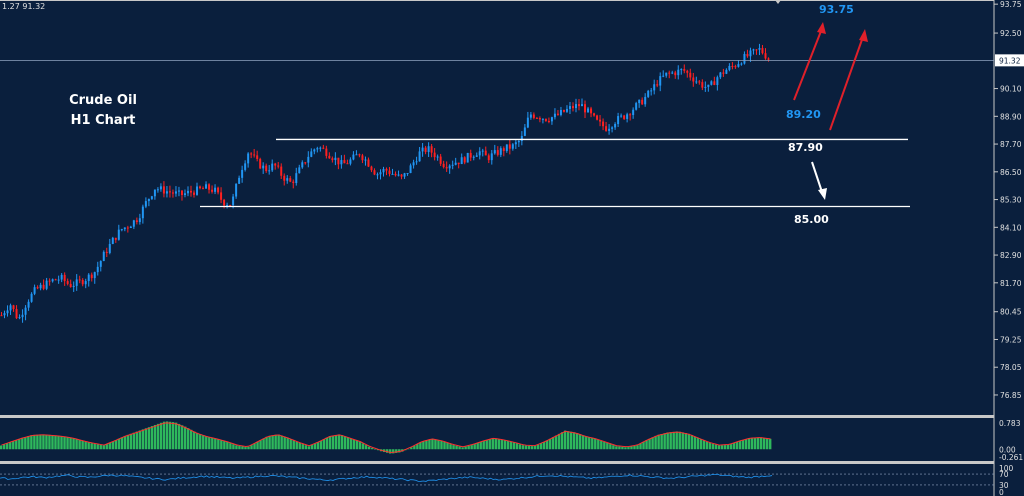 The width and height of the screenshot is (1024, 496). Describe the element at coordinates (1011, 200) in the screenshot. I see `y-tick-label: 85.30` at that location.